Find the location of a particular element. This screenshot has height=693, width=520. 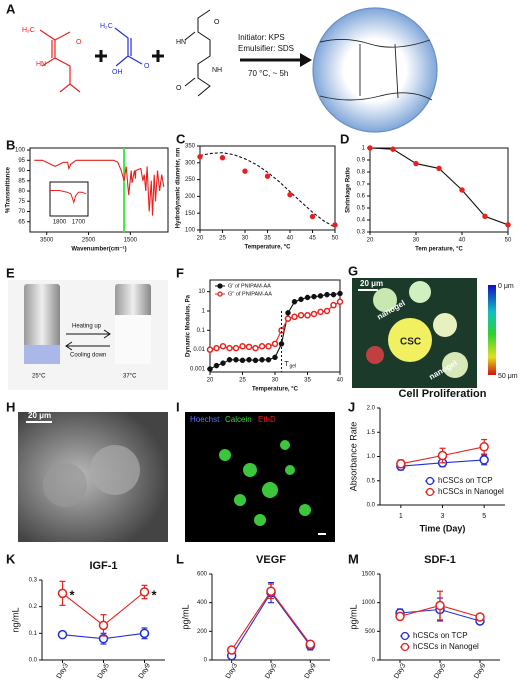

x-tick-label: Day9 is located at coordinates (480, 671).